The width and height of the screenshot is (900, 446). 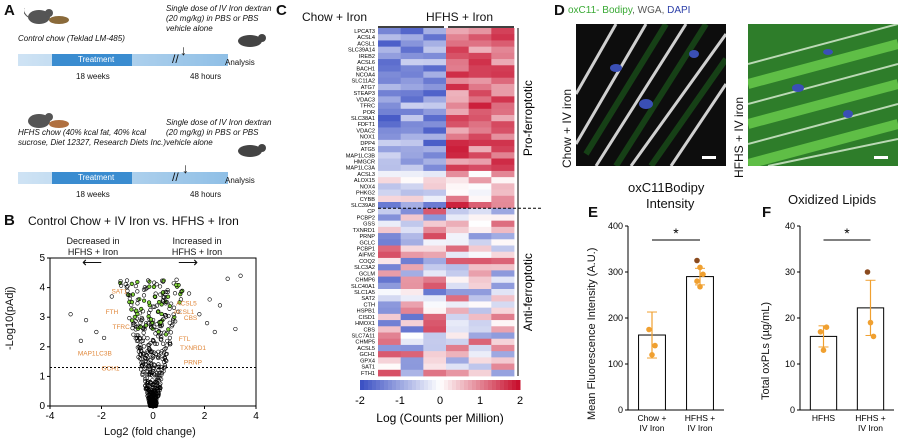 What do you see at coordinates (367, 107) in the screenshot?
I see `heatmap-gene-label: TFRC` at bounding box center [367, 107].